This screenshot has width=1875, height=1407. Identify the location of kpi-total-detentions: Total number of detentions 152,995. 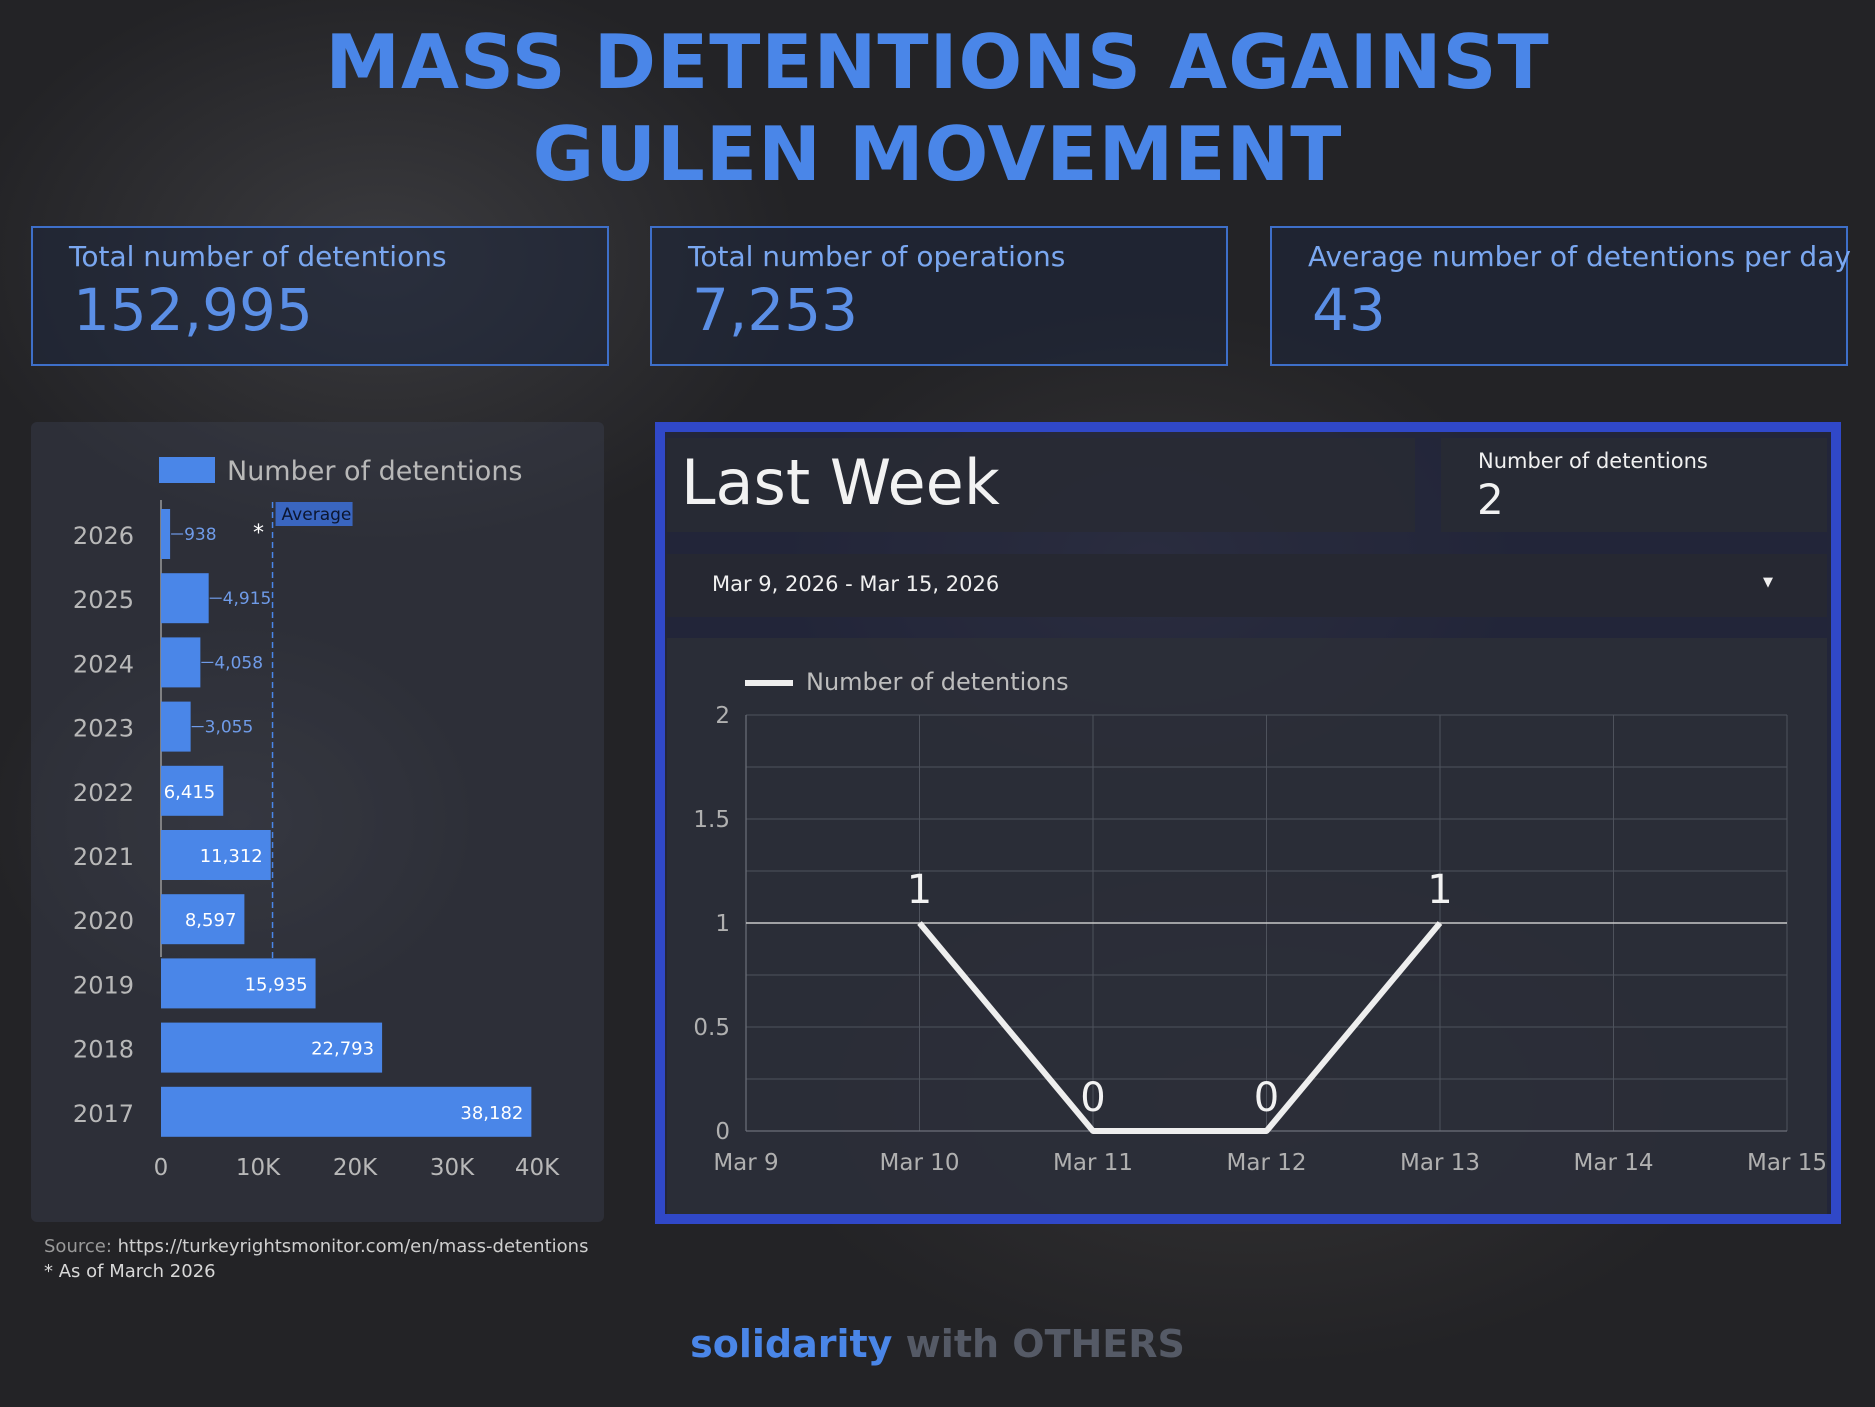
(320, 296).